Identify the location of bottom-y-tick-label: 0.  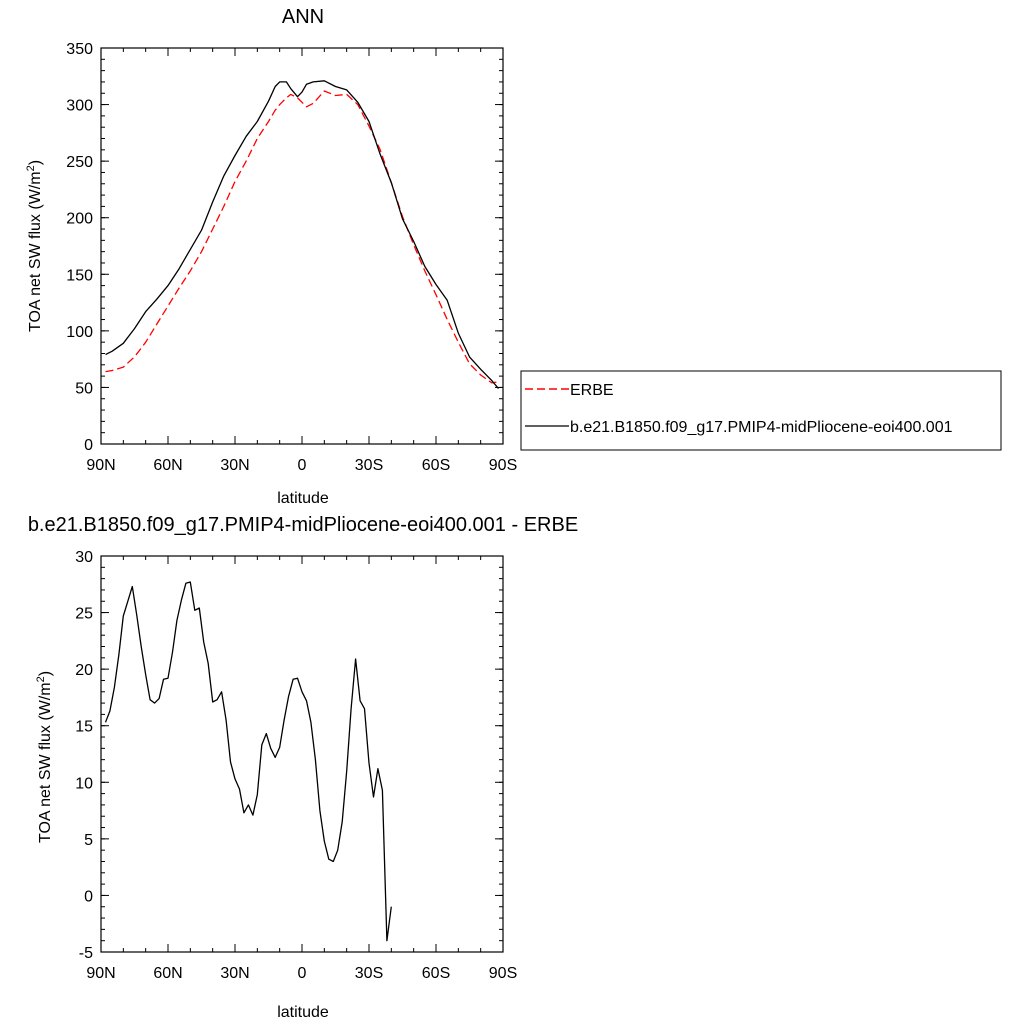
(88, 896).